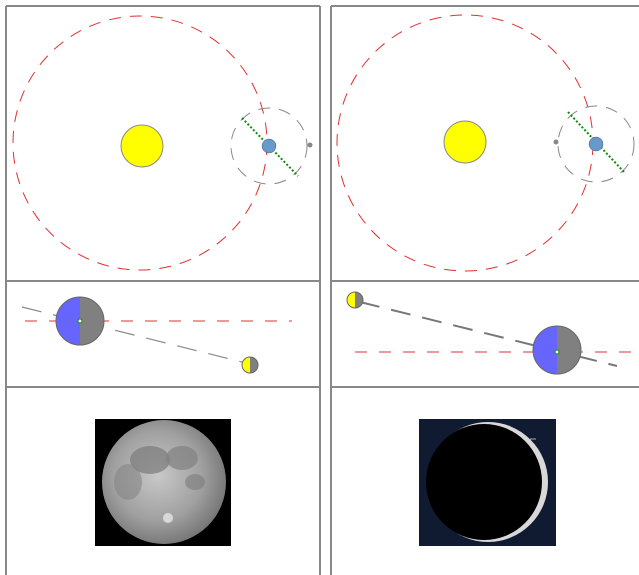 The width and height of the screenshot is (639, 575). What do you see at coordinates (487, 482) in the screenshot?
I see `moon-photo-crescent` at bounding box center [487, 482].